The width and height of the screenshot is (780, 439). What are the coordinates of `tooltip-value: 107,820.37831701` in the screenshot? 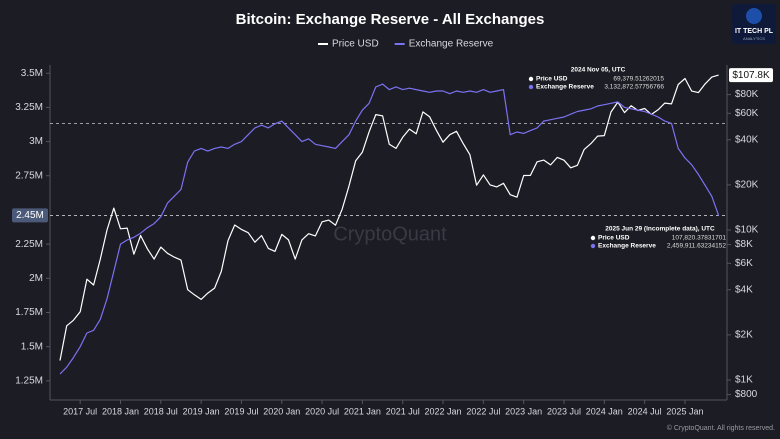 It's located at (699, 238).